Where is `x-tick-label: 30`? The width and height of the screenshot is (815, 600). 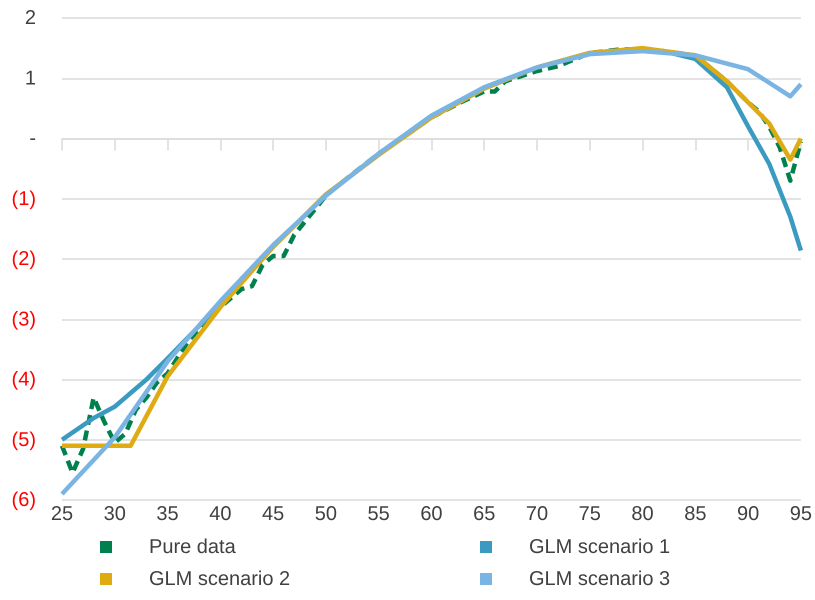
x-tick-label: 30 is located at coordinates (115, 514).